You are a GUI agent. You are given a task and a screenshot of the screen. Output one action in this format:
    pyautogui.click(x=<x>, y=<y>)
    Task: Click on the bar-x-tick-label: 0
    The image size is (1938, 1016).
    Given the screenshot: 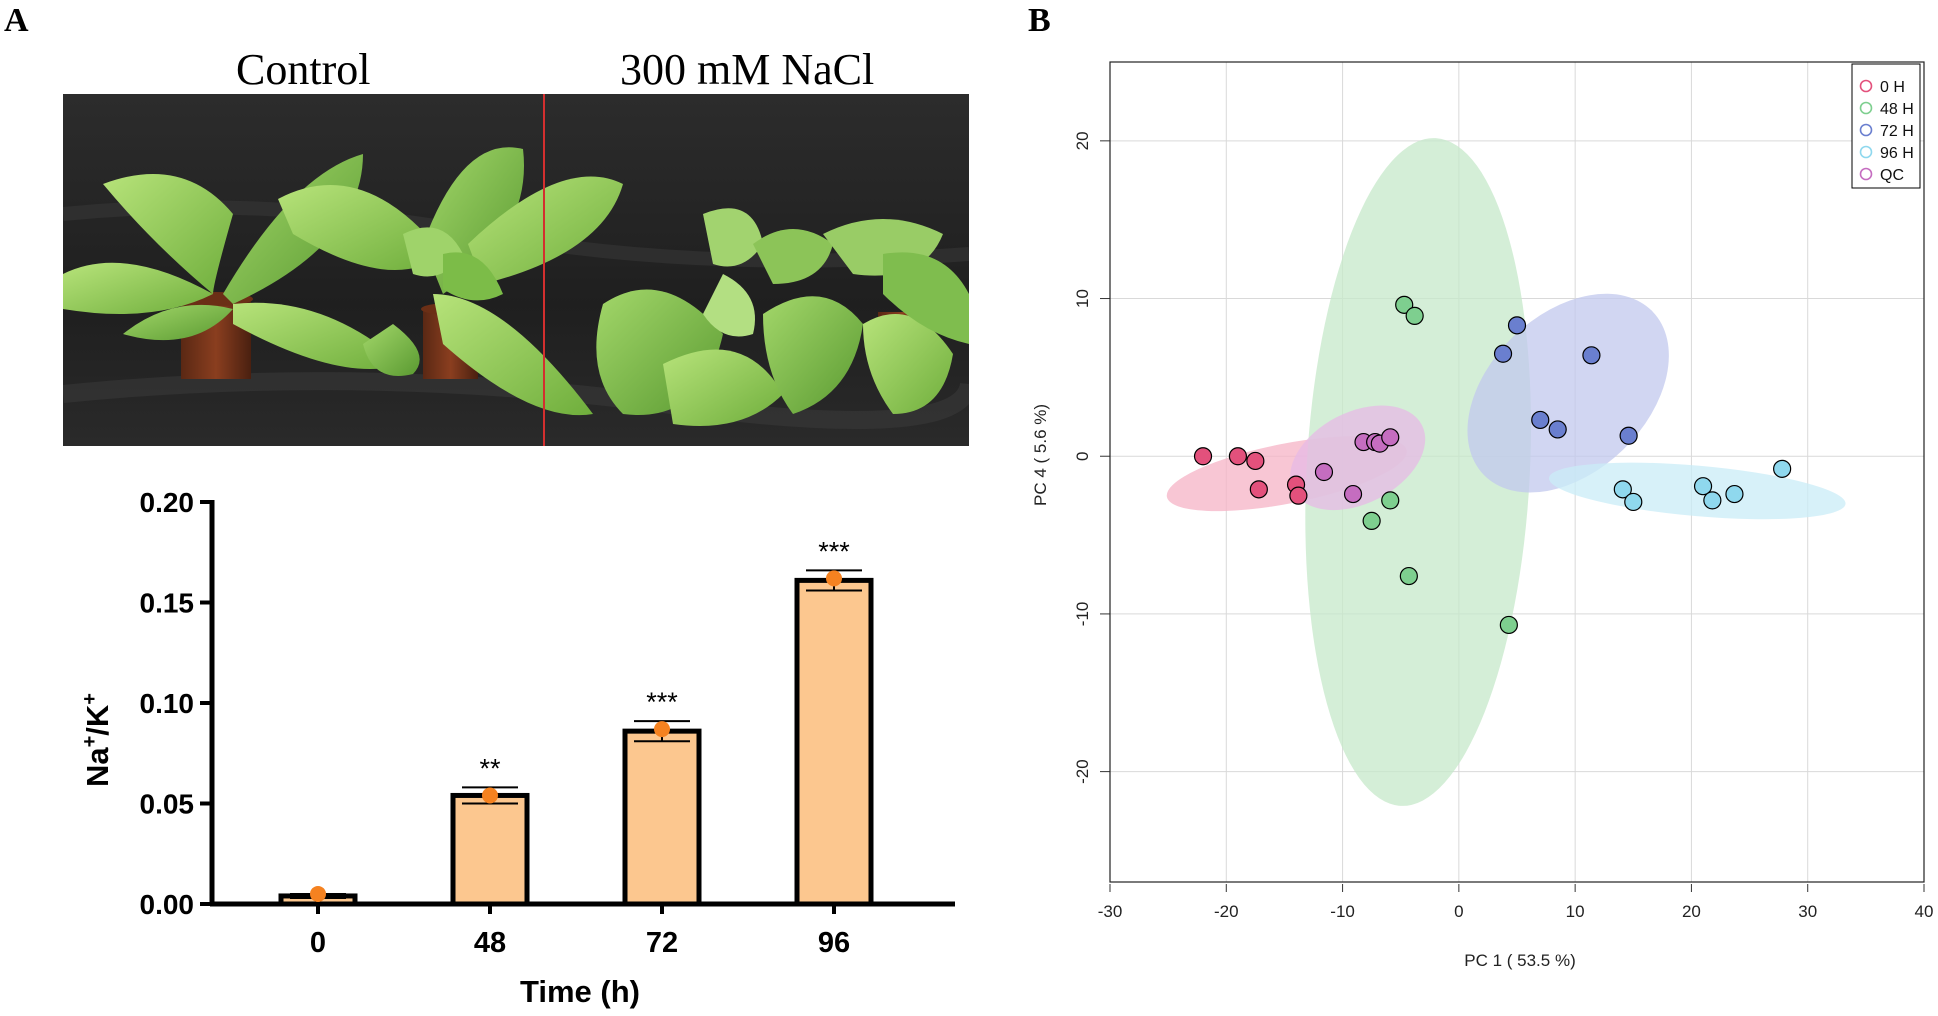 What is the action you would take?
    pyautogui.click(x=318, y=943)
    